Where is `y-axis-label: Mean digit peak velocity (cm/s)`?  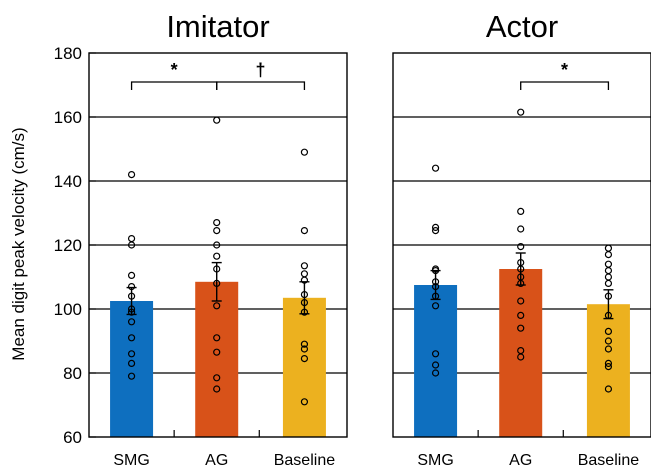 y-axis-label: Mean digit peak velocity (cm/s) is located at coordinates (18, 243).